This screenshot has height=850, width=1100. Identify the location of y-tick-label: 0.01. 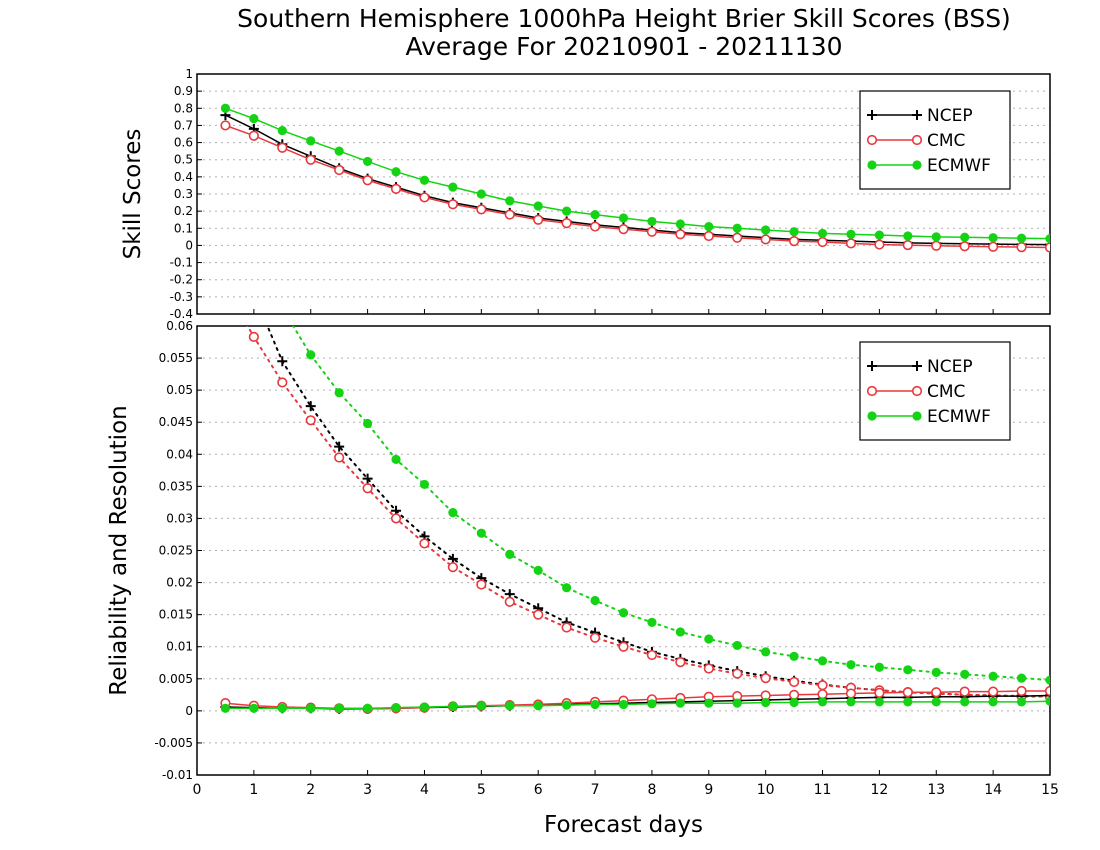
(179, 647).